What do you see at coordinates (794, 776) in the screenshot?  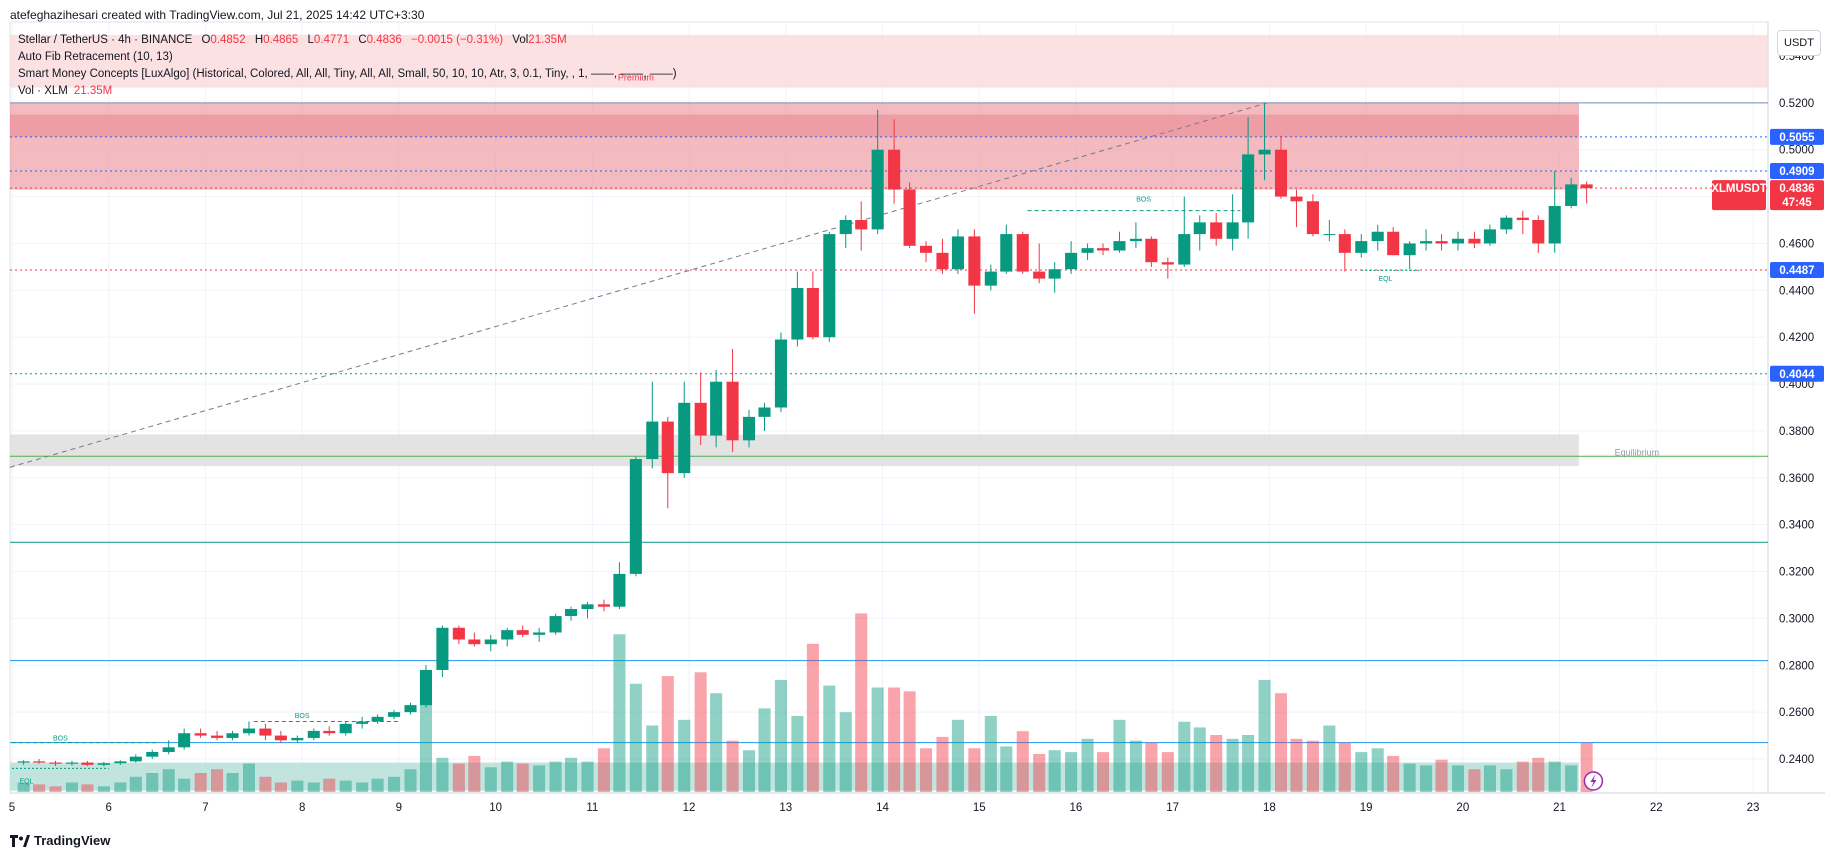 I see `zone-discount` at bounding box center [794, 776].